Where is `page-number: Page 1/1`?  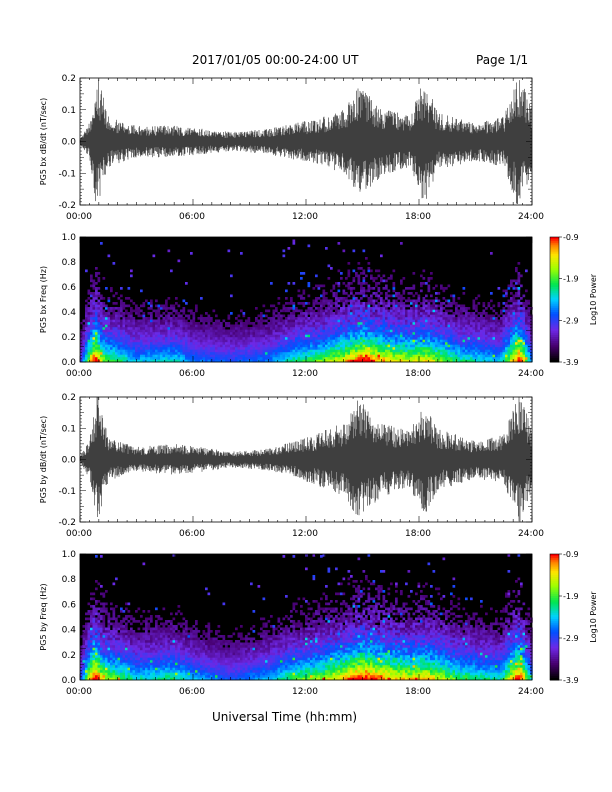
page-number: Page 1/1 is located at coordinates (502, 60).